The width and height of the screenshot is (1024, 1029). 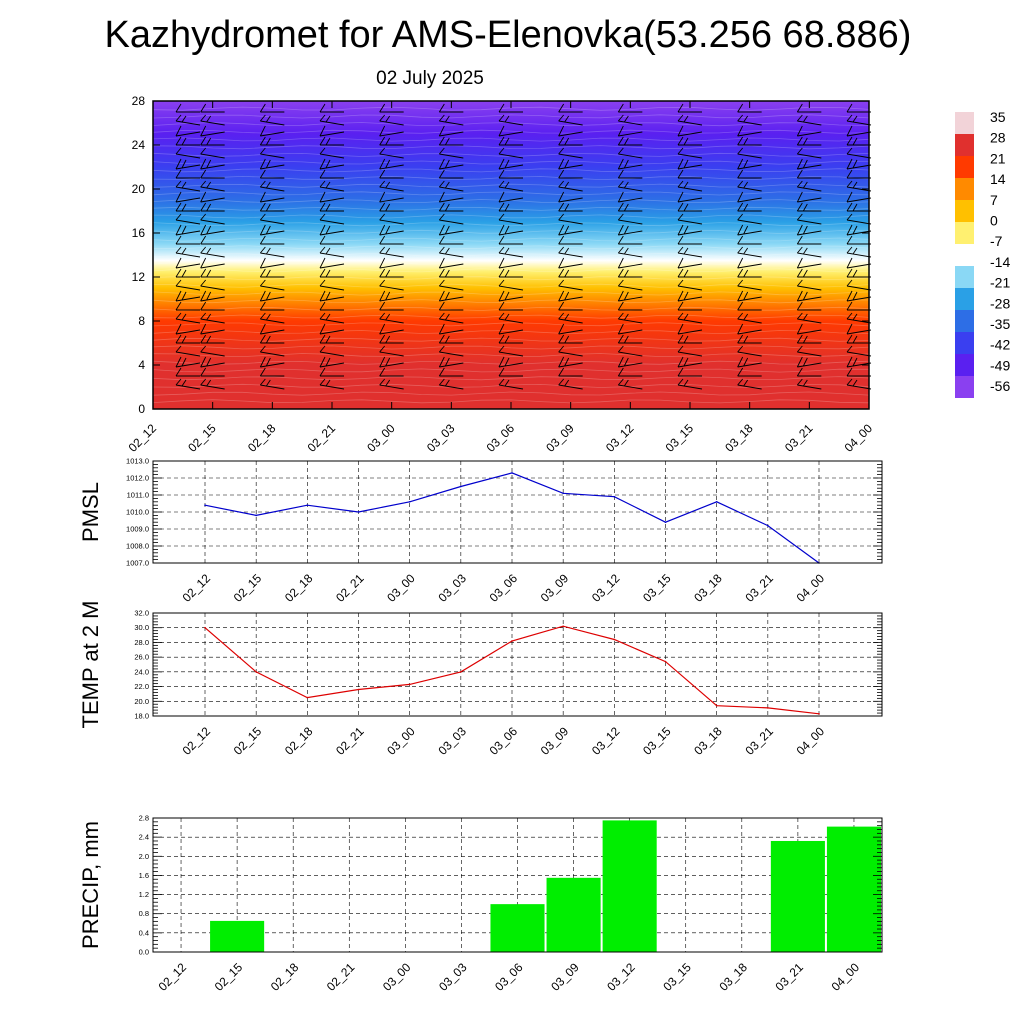 What do you see at coordinates (998, 179) in the screenshot?
I see `colorbar-label: 14` at bounding box center [998, 179].